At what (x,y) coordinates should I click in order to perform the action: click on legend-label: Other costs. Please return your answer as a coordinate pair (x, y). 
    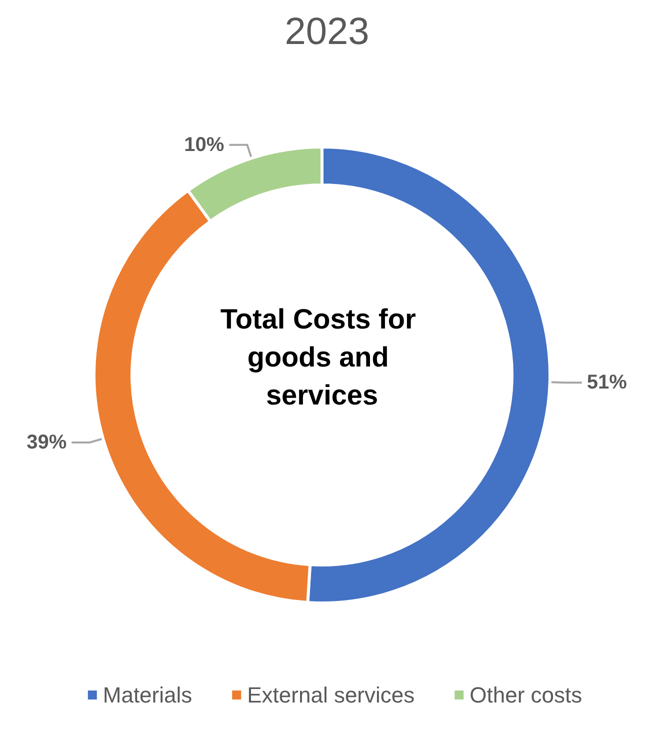
    Looking at the image, I should click on (526, 695).